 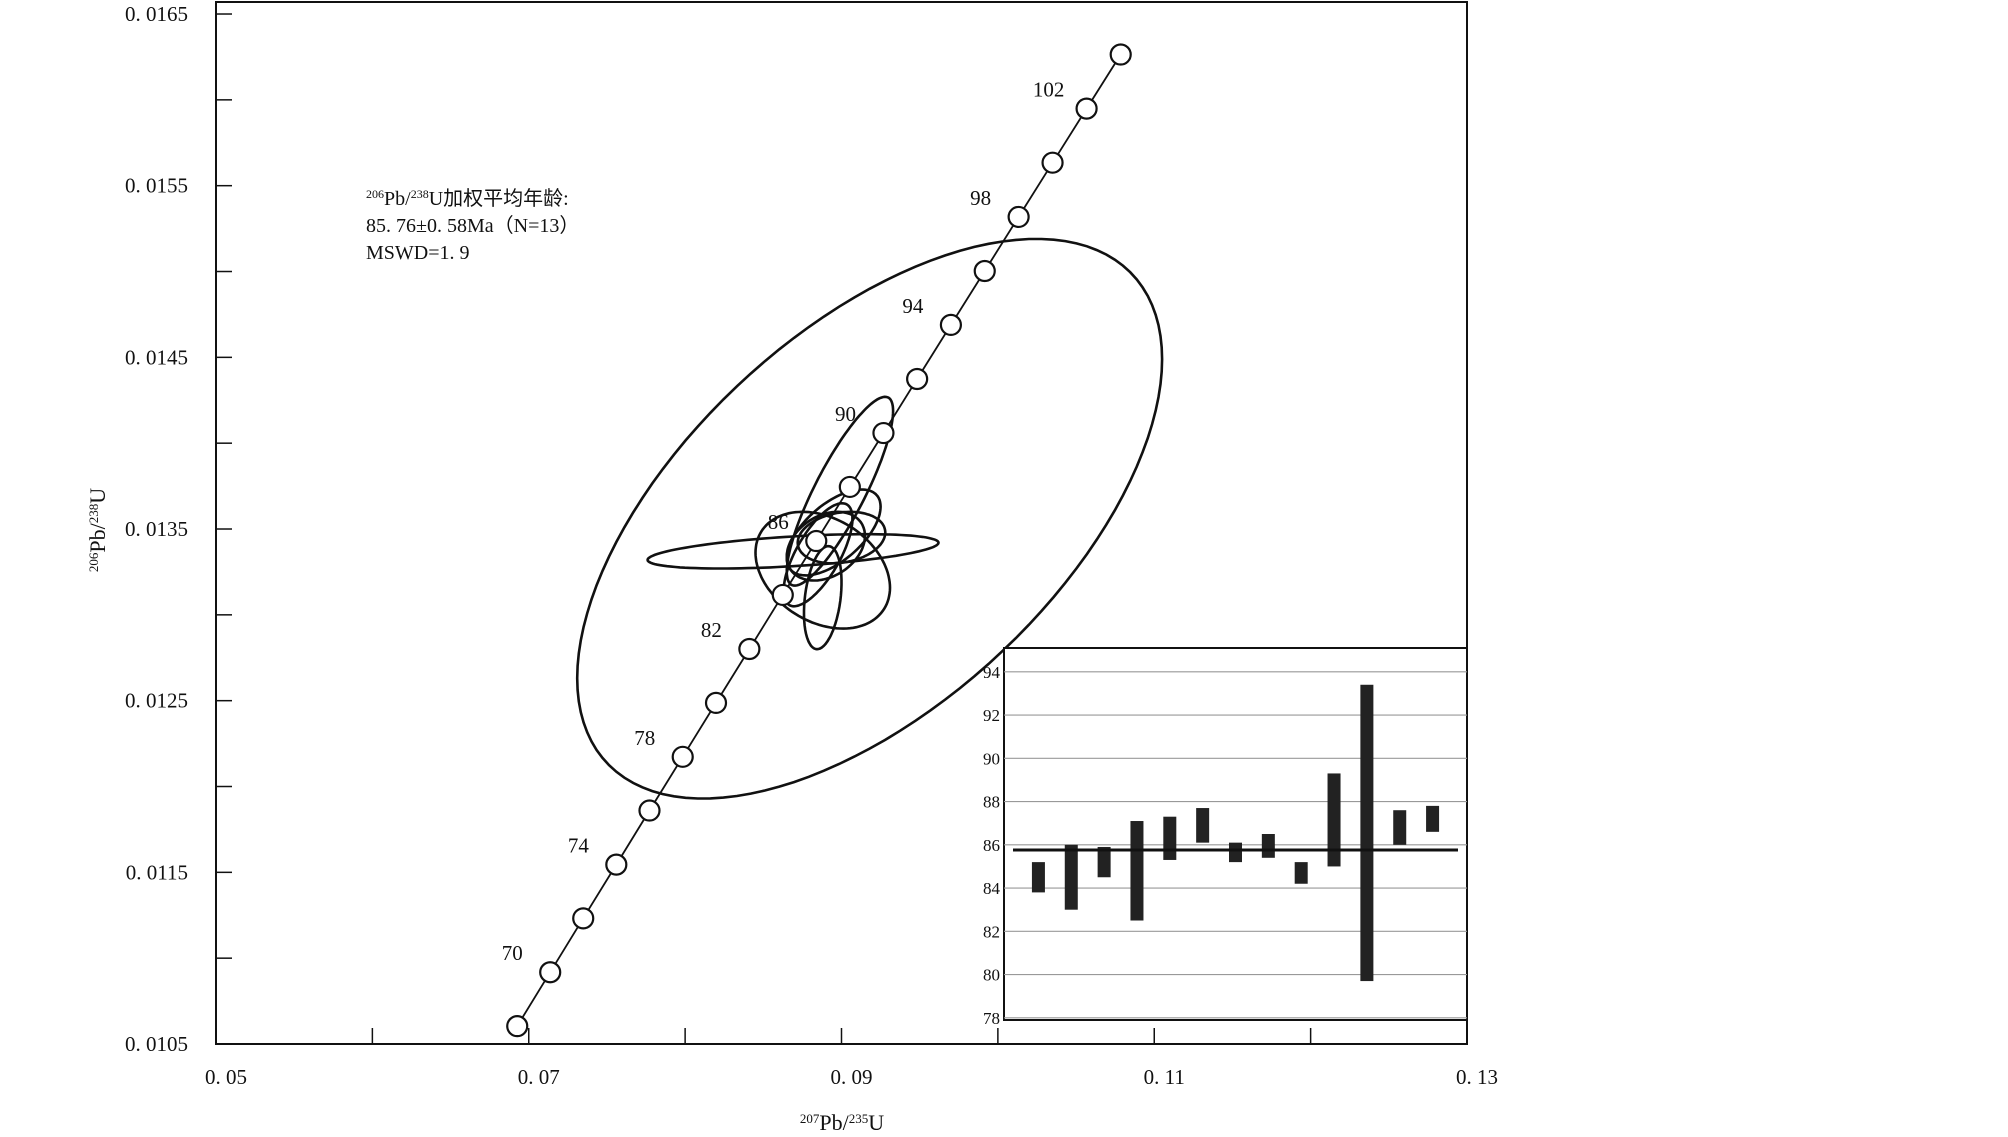 What do you see at coordinates (991, 1018) in the screenshot?
I see `y-tick-label: 78` at bounding box center [991, 1018].